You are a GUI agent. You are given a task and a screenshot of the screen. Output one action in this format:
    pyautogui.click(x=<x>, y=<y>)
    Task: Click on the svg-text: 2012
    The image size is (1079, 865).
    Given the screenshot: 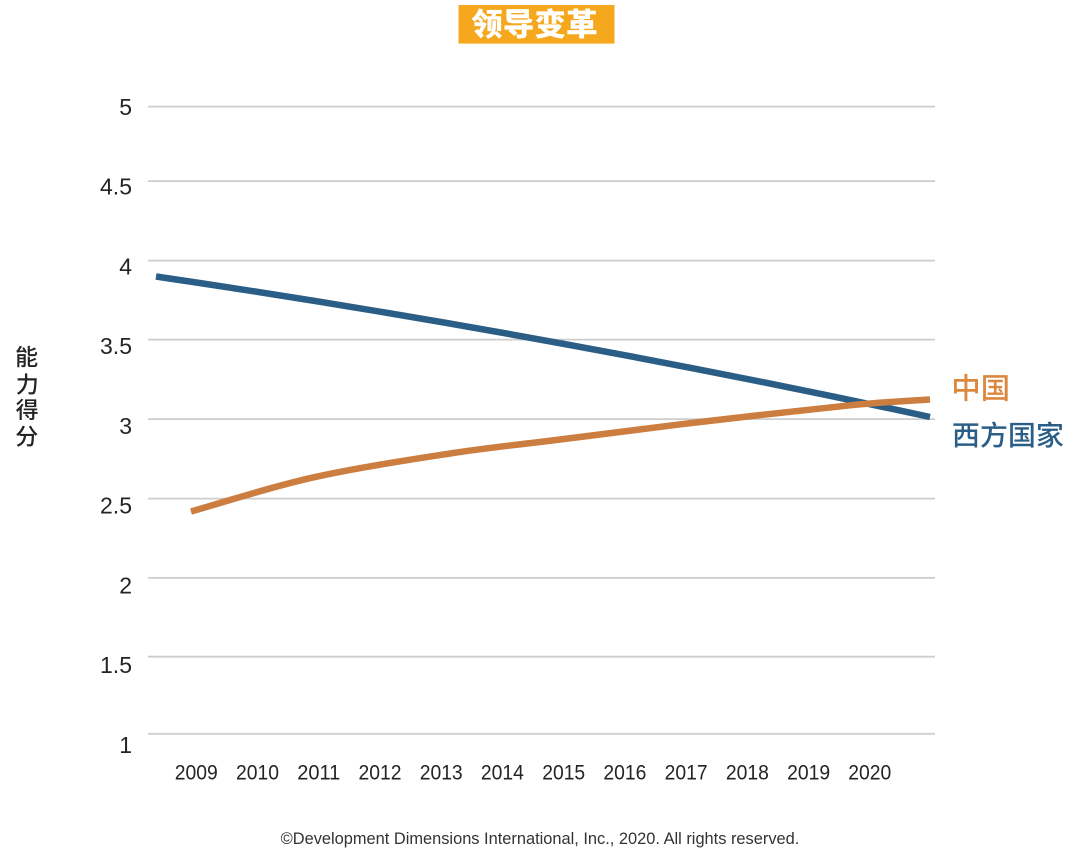 What is the action you would take?
    pyautogui.click(x=380, y=772)
    